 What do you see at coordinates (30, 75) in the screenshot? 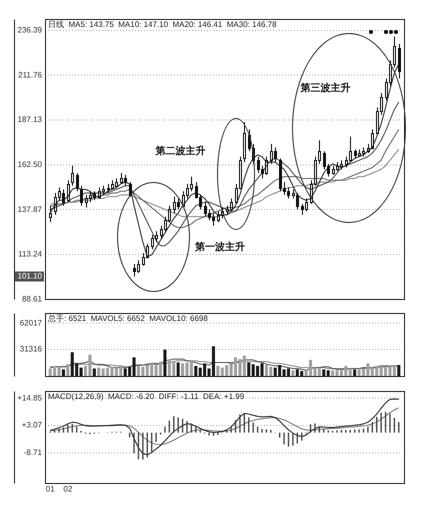
I see `y-tick-label: 211.76` at bounding box center [30, 75].